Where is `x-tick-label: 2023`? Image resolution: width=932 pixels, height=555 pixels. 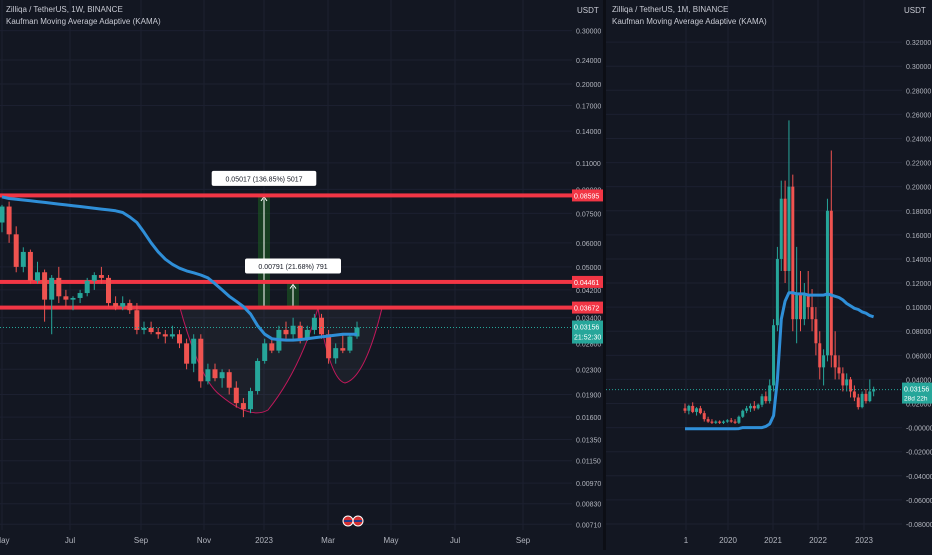
x-tick-label: 2023 is located at coordinates (864, 540).